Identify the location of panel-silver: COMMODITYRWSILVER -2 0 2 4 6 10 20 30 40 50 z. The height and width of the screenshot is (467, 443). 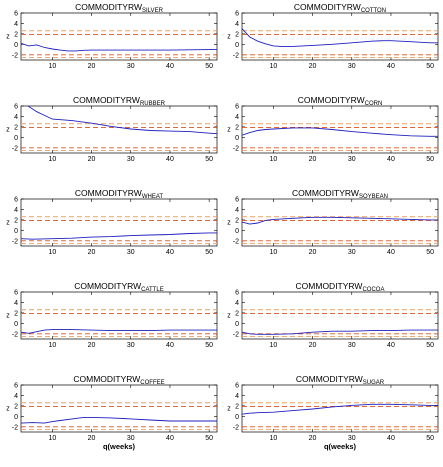
(112, 36).